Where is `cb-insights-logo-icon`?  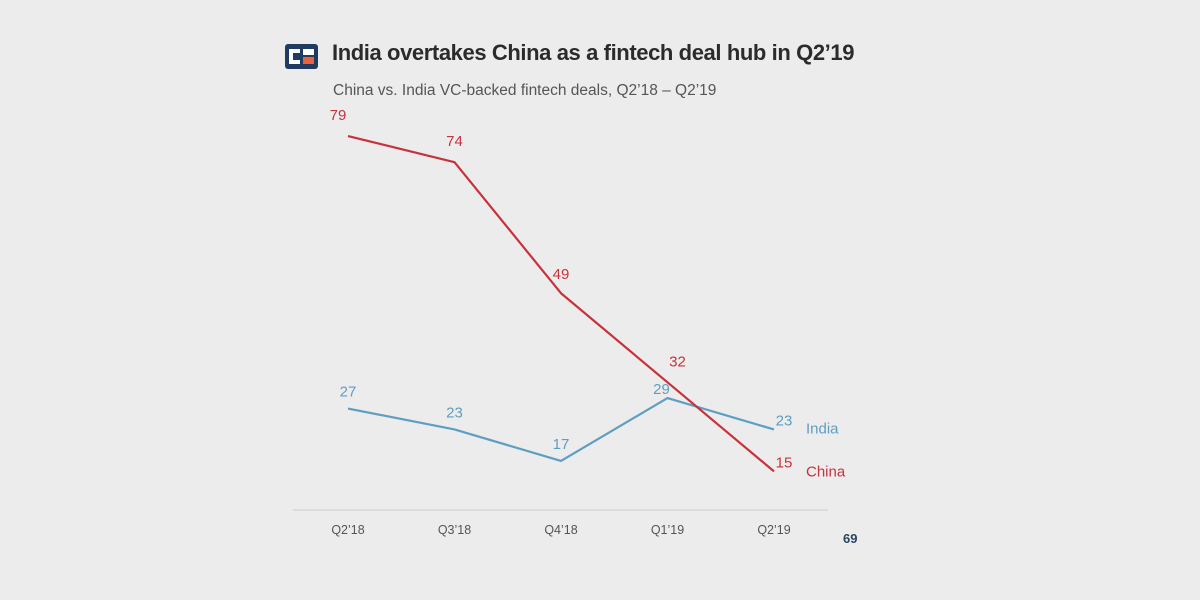
cb-insights-logo-icon is located at coordinates (301, 56).